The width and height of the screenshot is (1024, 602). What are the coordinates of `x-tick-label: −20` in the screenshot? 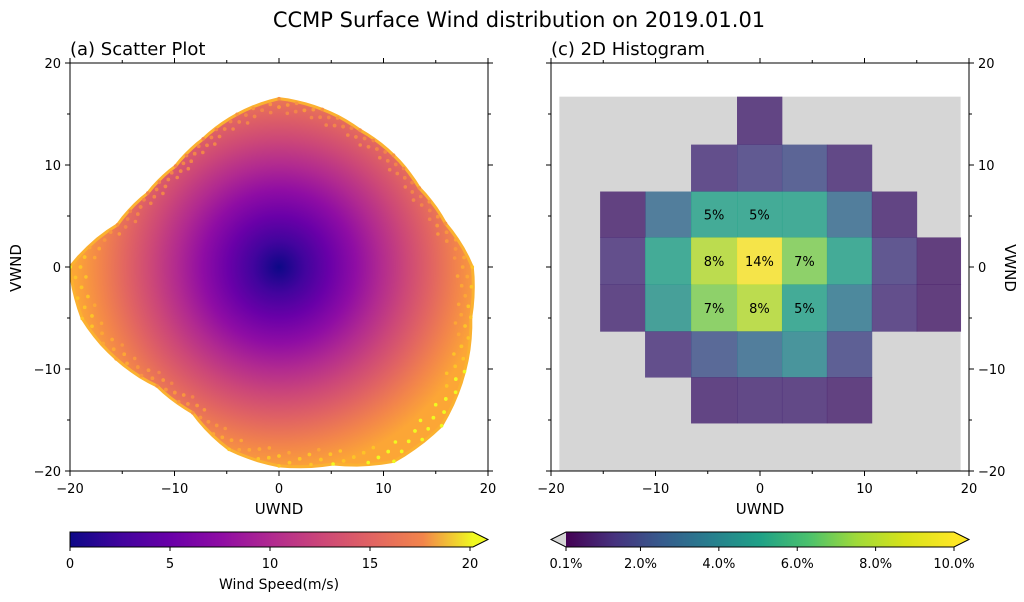 It's located at (69, 489).